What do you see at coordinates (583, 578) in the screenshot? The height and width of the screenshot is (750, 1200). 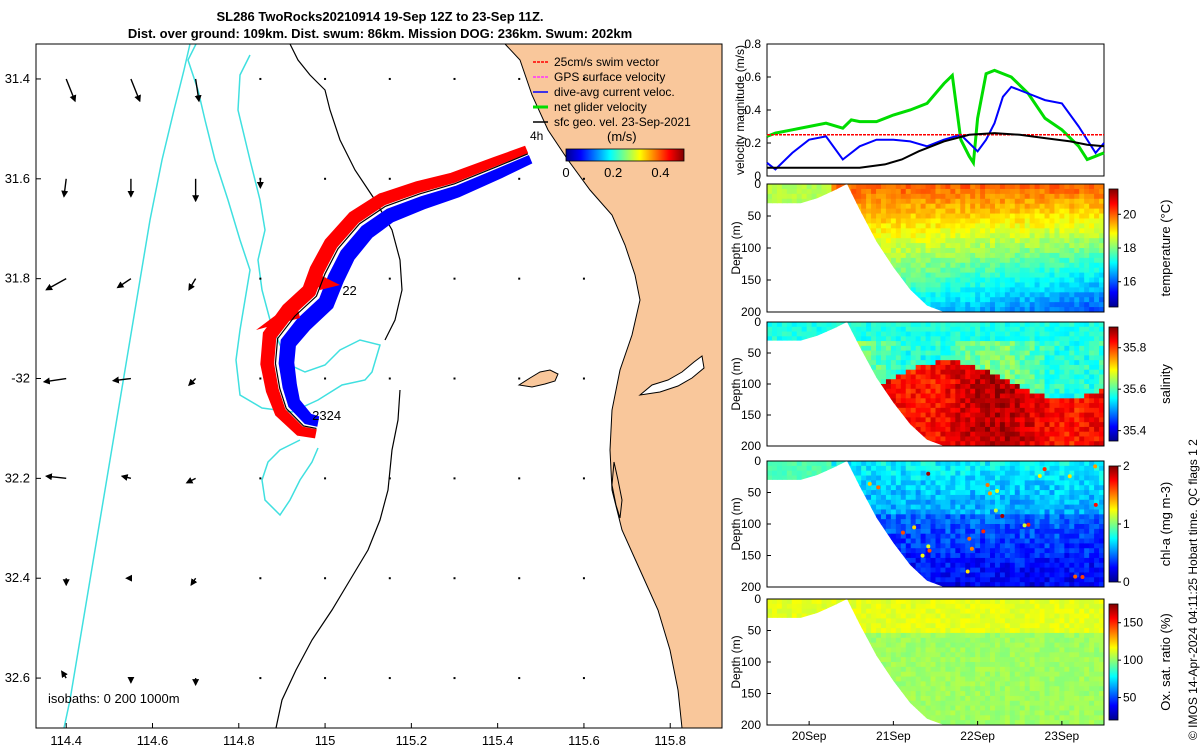 I see `sfc-geo-dot` at bounding box center [583, 578].